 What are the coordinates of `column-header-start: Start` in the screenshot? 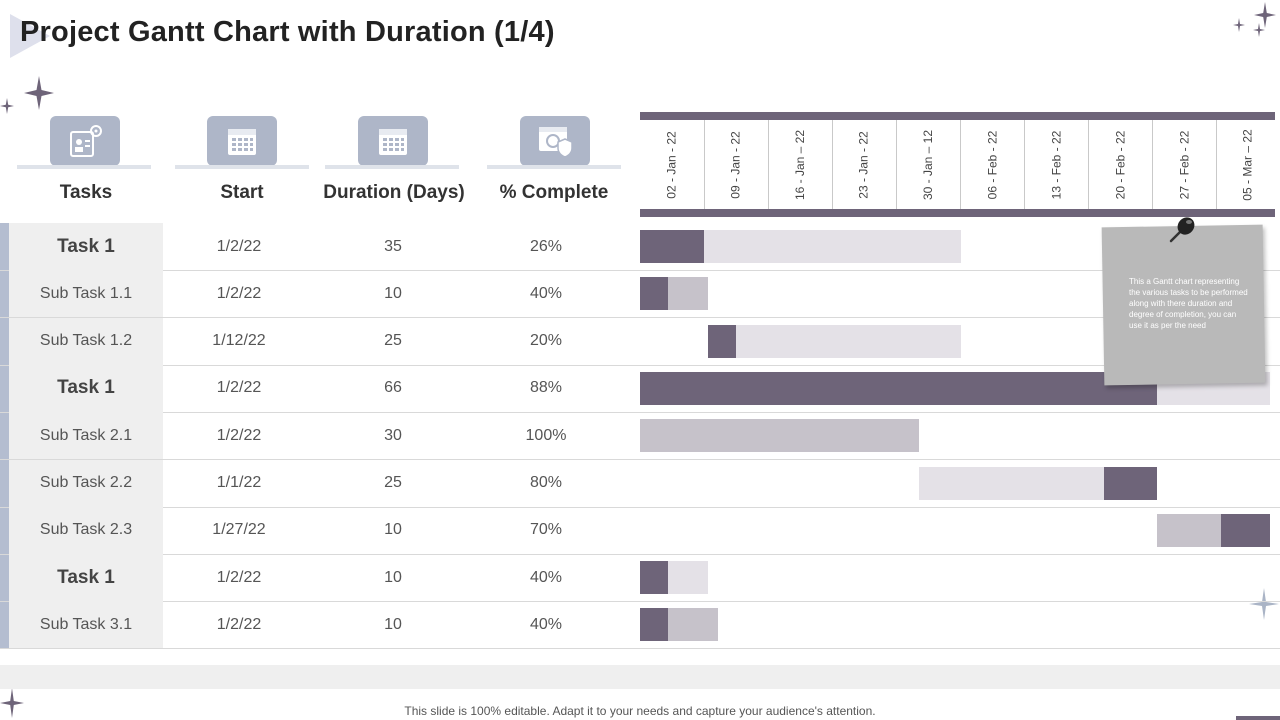 It's located at (242, 192).